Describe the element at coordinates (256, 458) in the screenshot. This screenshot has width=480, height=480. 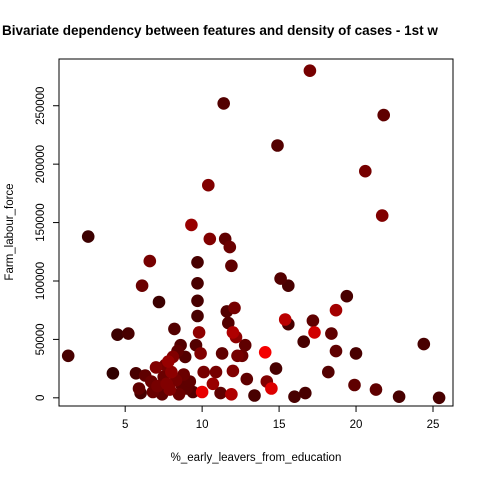
I see `x-axis-label: %_early_leavers_from_education` at that location.